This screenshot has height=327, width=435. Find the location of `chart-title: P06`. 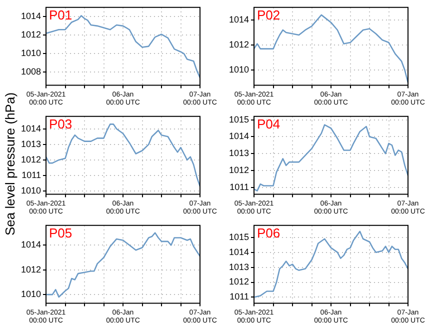

chart-title: P06 is located at coordinates (268, 232).